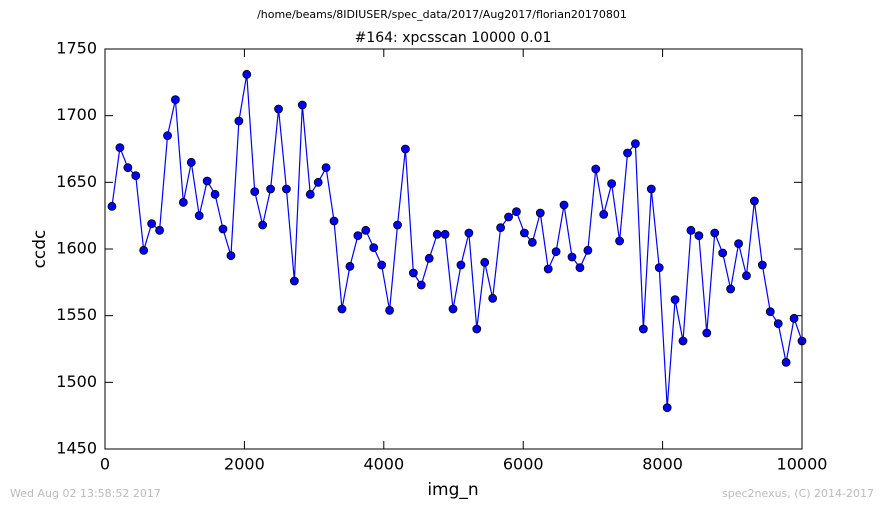  I want to click on x-axis-label: img_n, so click(452, 490).